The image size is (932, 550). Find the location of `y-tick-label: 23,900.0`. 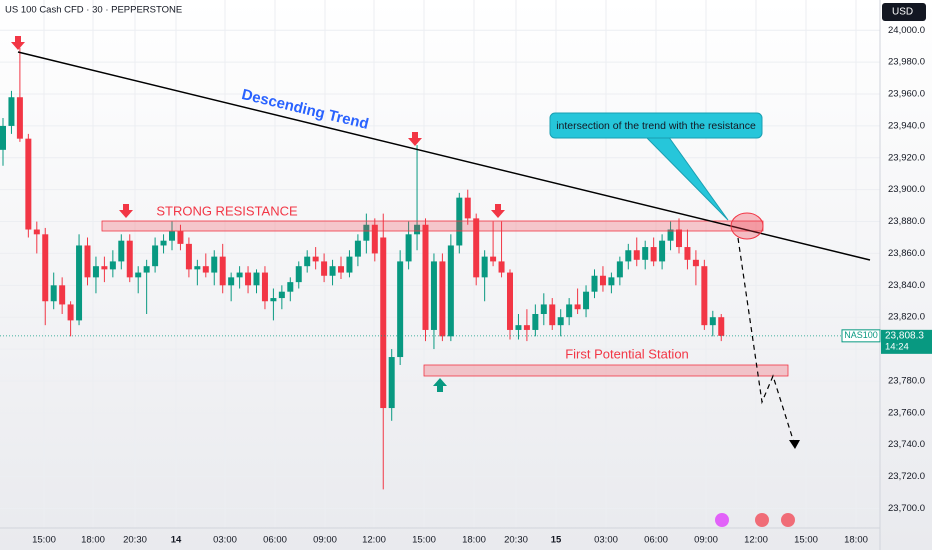

y-tick-label: 23,900.0 is located at coordinates (906, 189).